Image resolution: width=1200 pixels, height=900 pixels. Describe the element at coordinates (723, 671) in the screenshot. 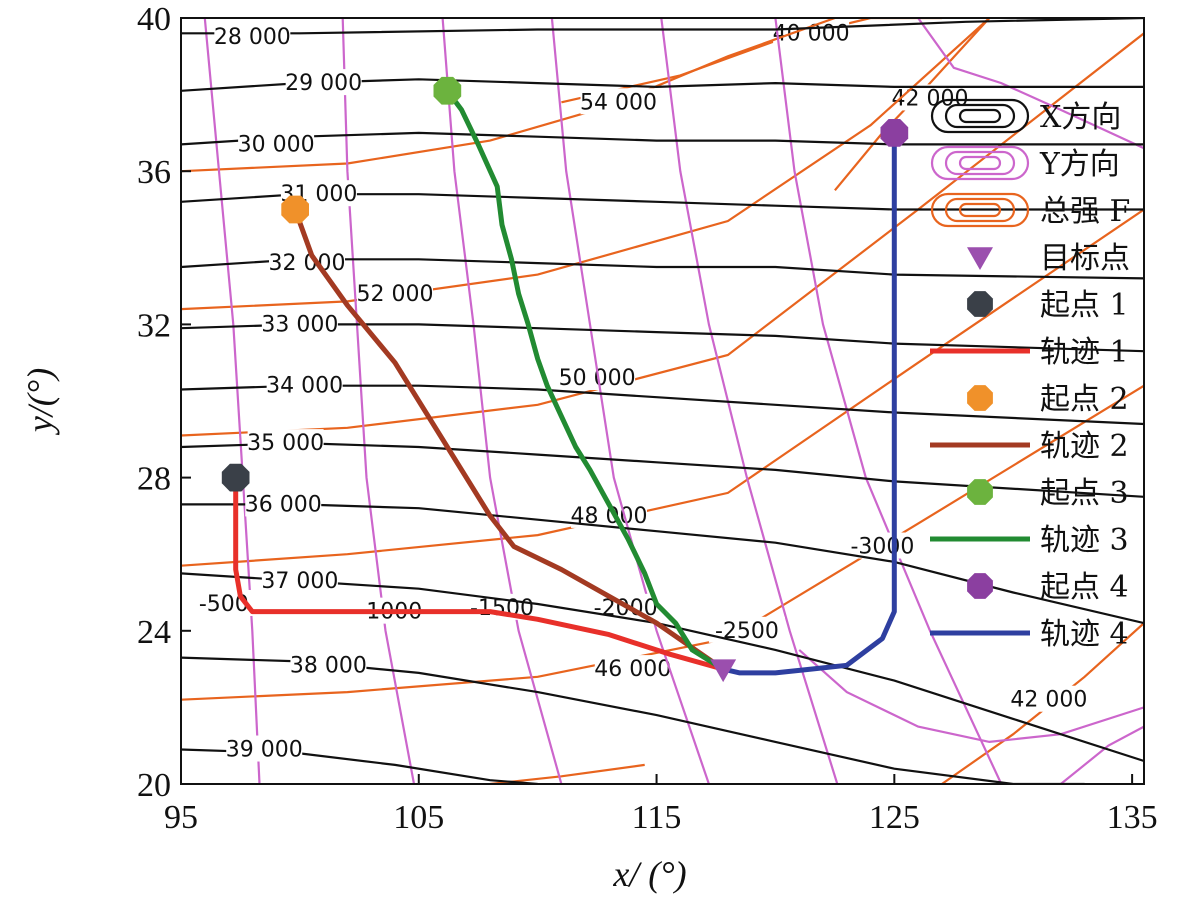

I see `target-point` at that location.